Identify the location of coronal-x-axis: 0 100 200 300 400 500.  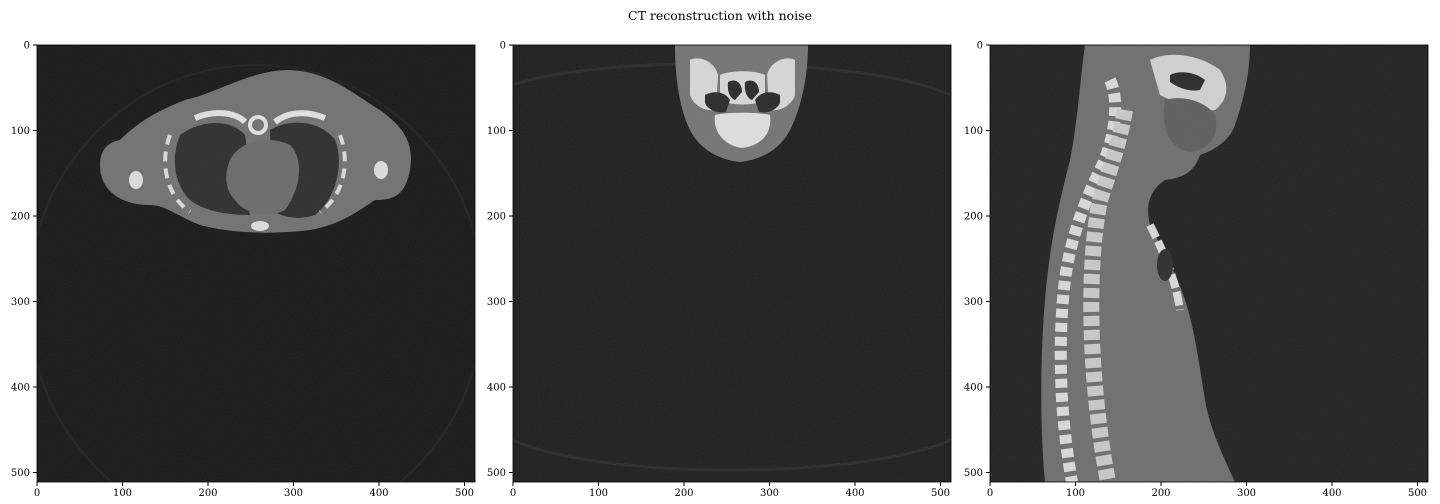
(730, 490).